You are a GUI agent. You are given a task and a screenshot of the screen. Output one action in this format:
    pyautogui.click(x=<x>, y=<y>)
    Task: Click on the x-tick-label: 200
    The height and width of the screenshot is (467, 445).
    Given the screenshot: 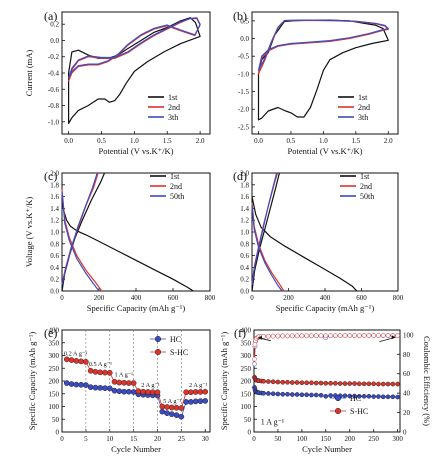 What is the action you would take?
    pyautogui.click(x=288, y=298)
    